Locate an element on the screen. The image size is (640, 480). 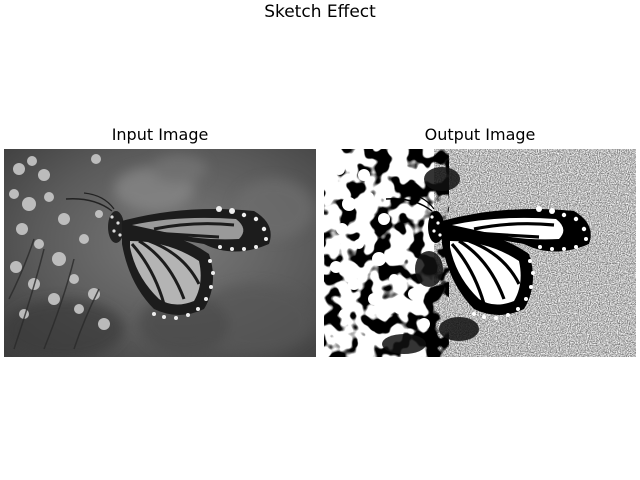
figure-title: Sketch Effect is located at coordinates (320, 12).